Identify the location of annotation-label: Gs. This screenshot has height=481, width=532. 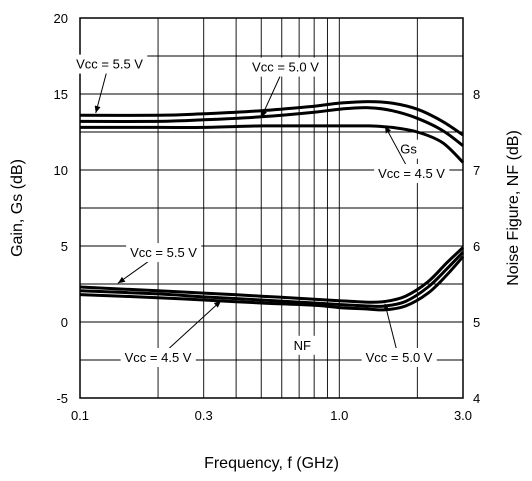
(408, 149).